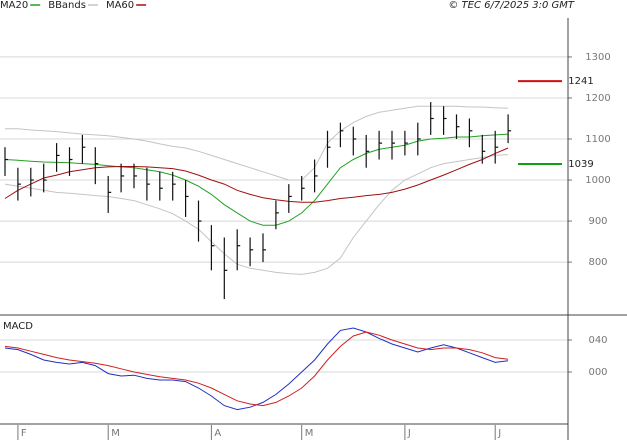 The height and width of the screenshot is (440, 627). Describe the element at coordinates (580, 81) in the screenshot. I see `level-label: 1241` at that location.